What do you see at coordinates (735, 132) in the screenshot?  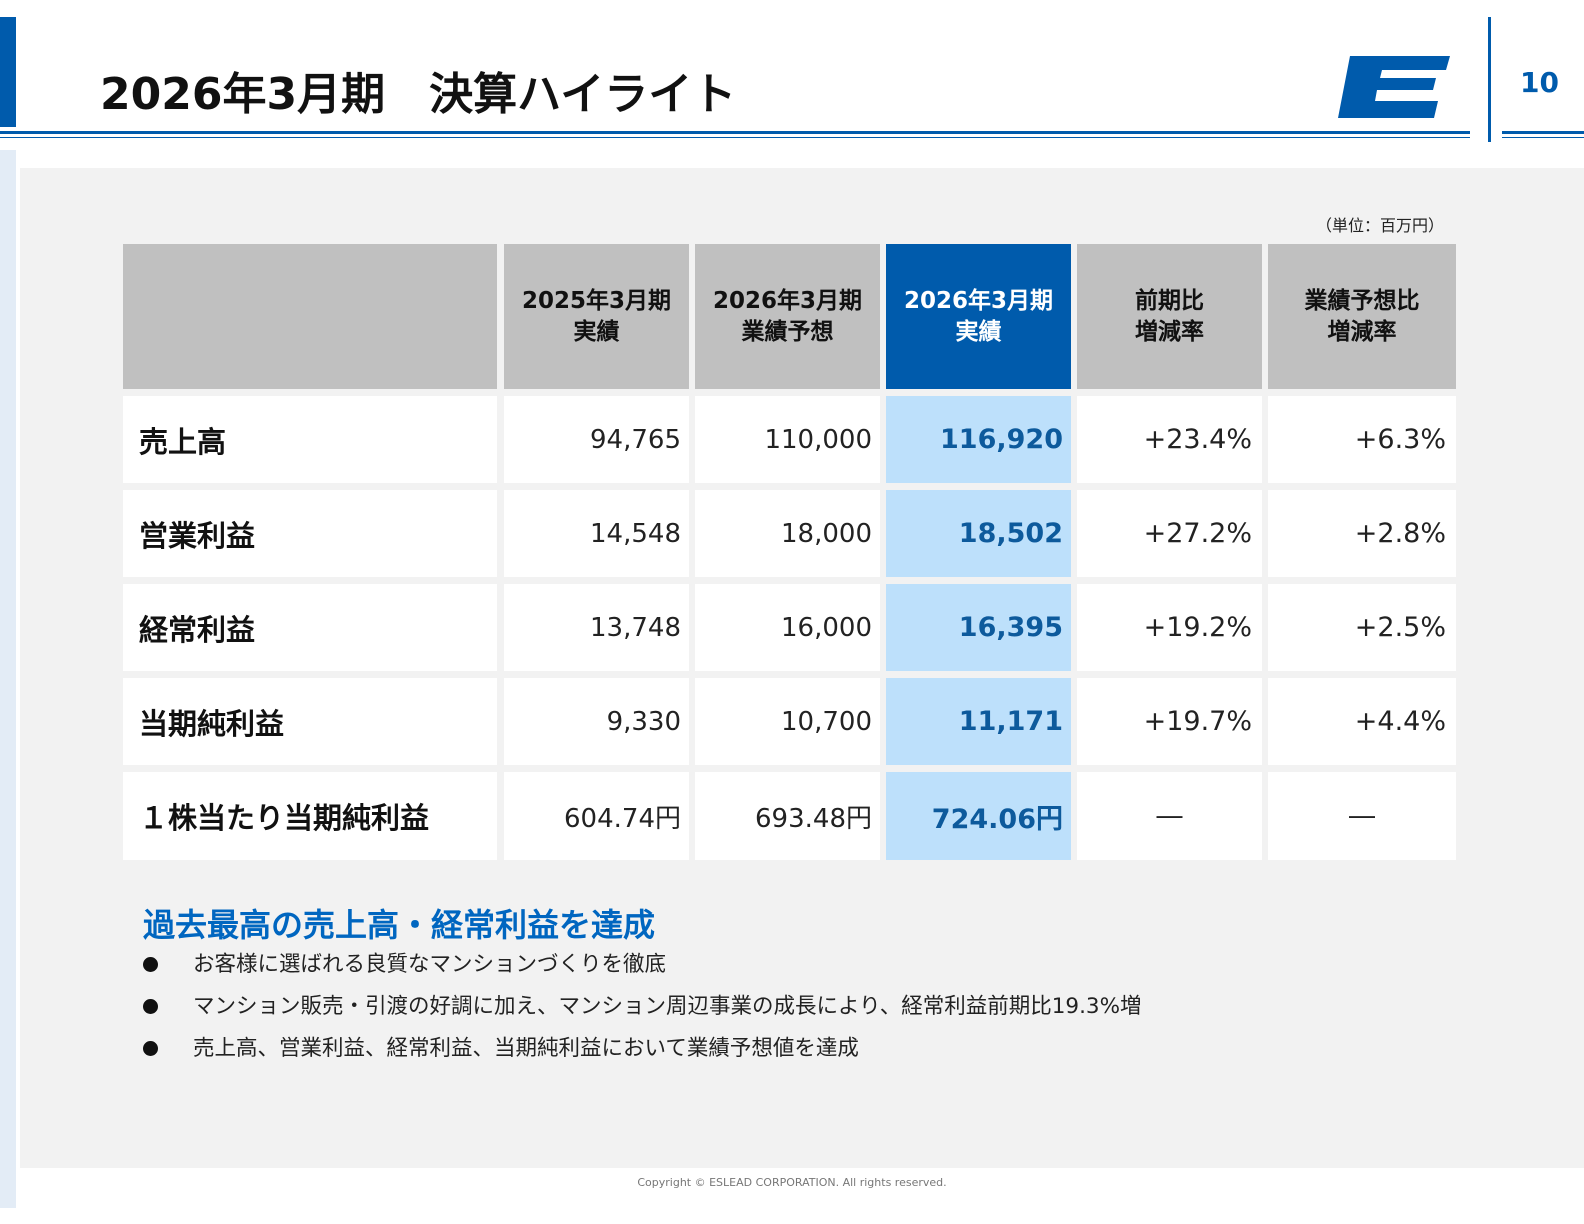 I see `header-rule-thick` at bounding box center [735, 132].